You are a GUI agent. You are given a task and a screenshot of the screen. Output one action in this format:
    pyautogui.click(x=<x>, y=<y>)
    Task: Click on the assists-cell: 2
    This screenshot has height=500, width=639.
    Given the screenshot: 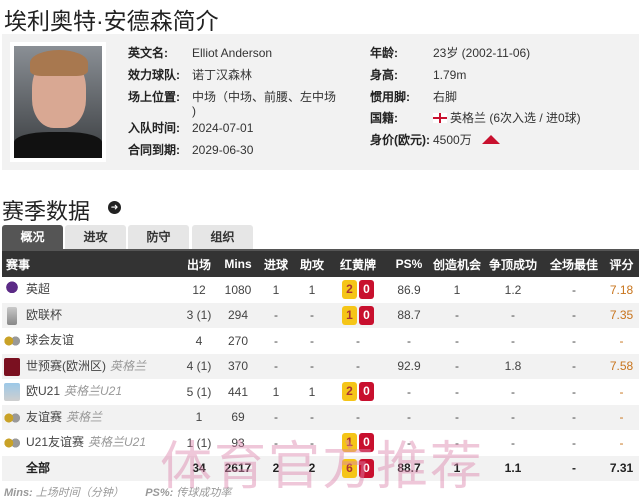 What is the action you would take?
    pyautogui.click(x=312, y=468)
    